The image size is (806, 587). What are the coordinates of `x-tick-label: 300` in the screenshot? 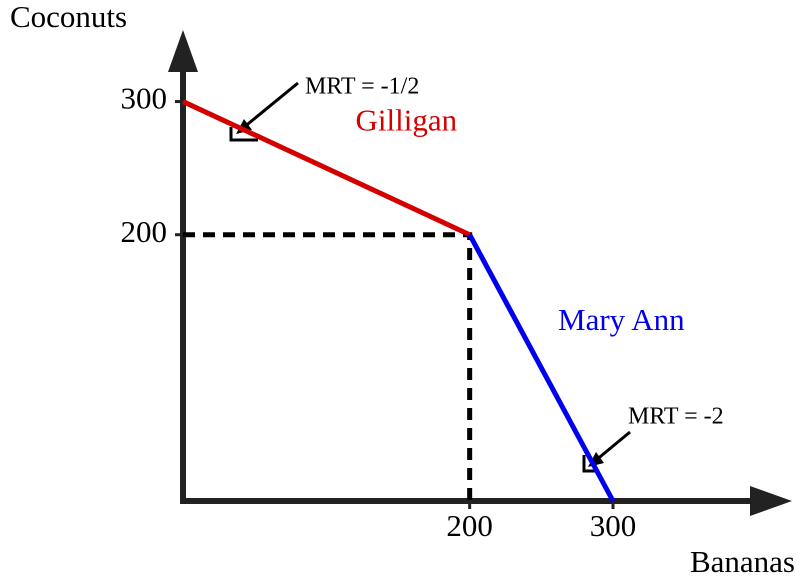 It's located at (613, 525).